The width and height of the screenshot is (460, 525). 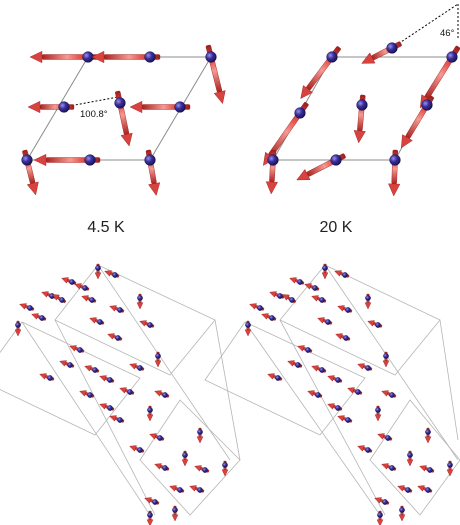 What do you see at coordinates (122, 112) in the screenshot?
I see `arrow-shaft` at bounding box center [122, 112].